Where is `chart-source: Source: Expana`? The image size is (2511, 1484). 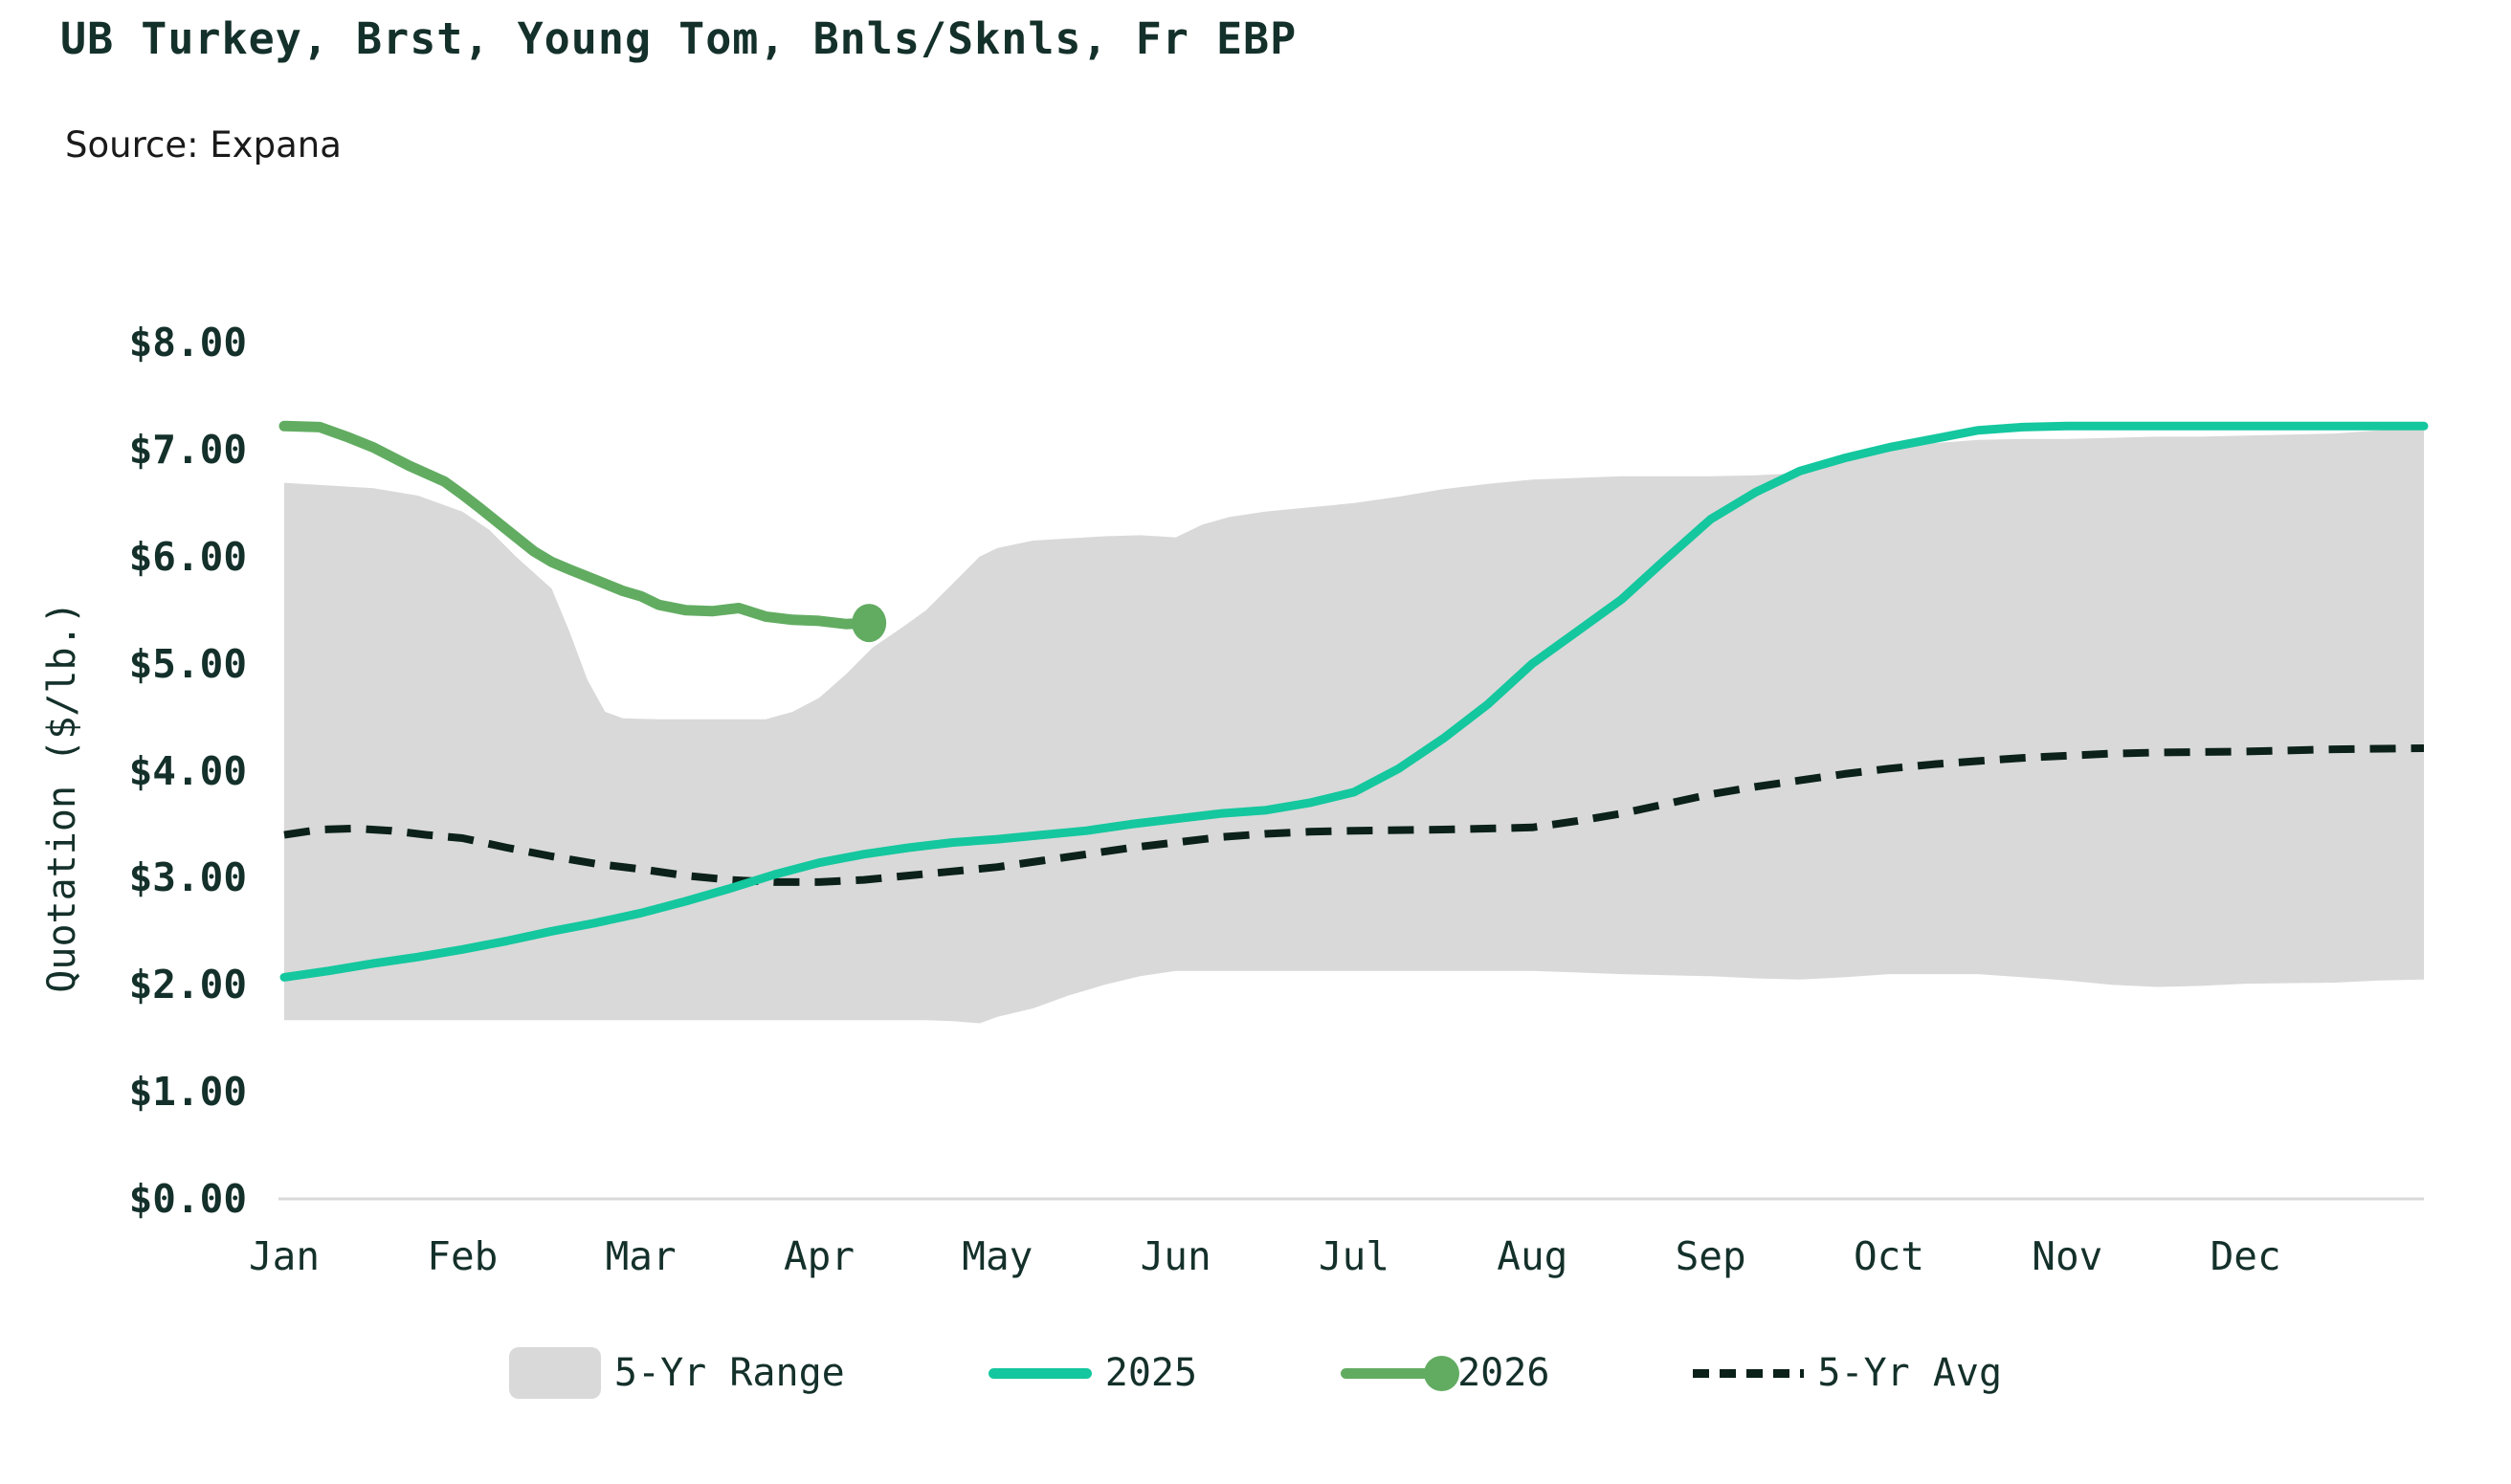 chart-source: Source: Expana is located at coordinates (203, 145).